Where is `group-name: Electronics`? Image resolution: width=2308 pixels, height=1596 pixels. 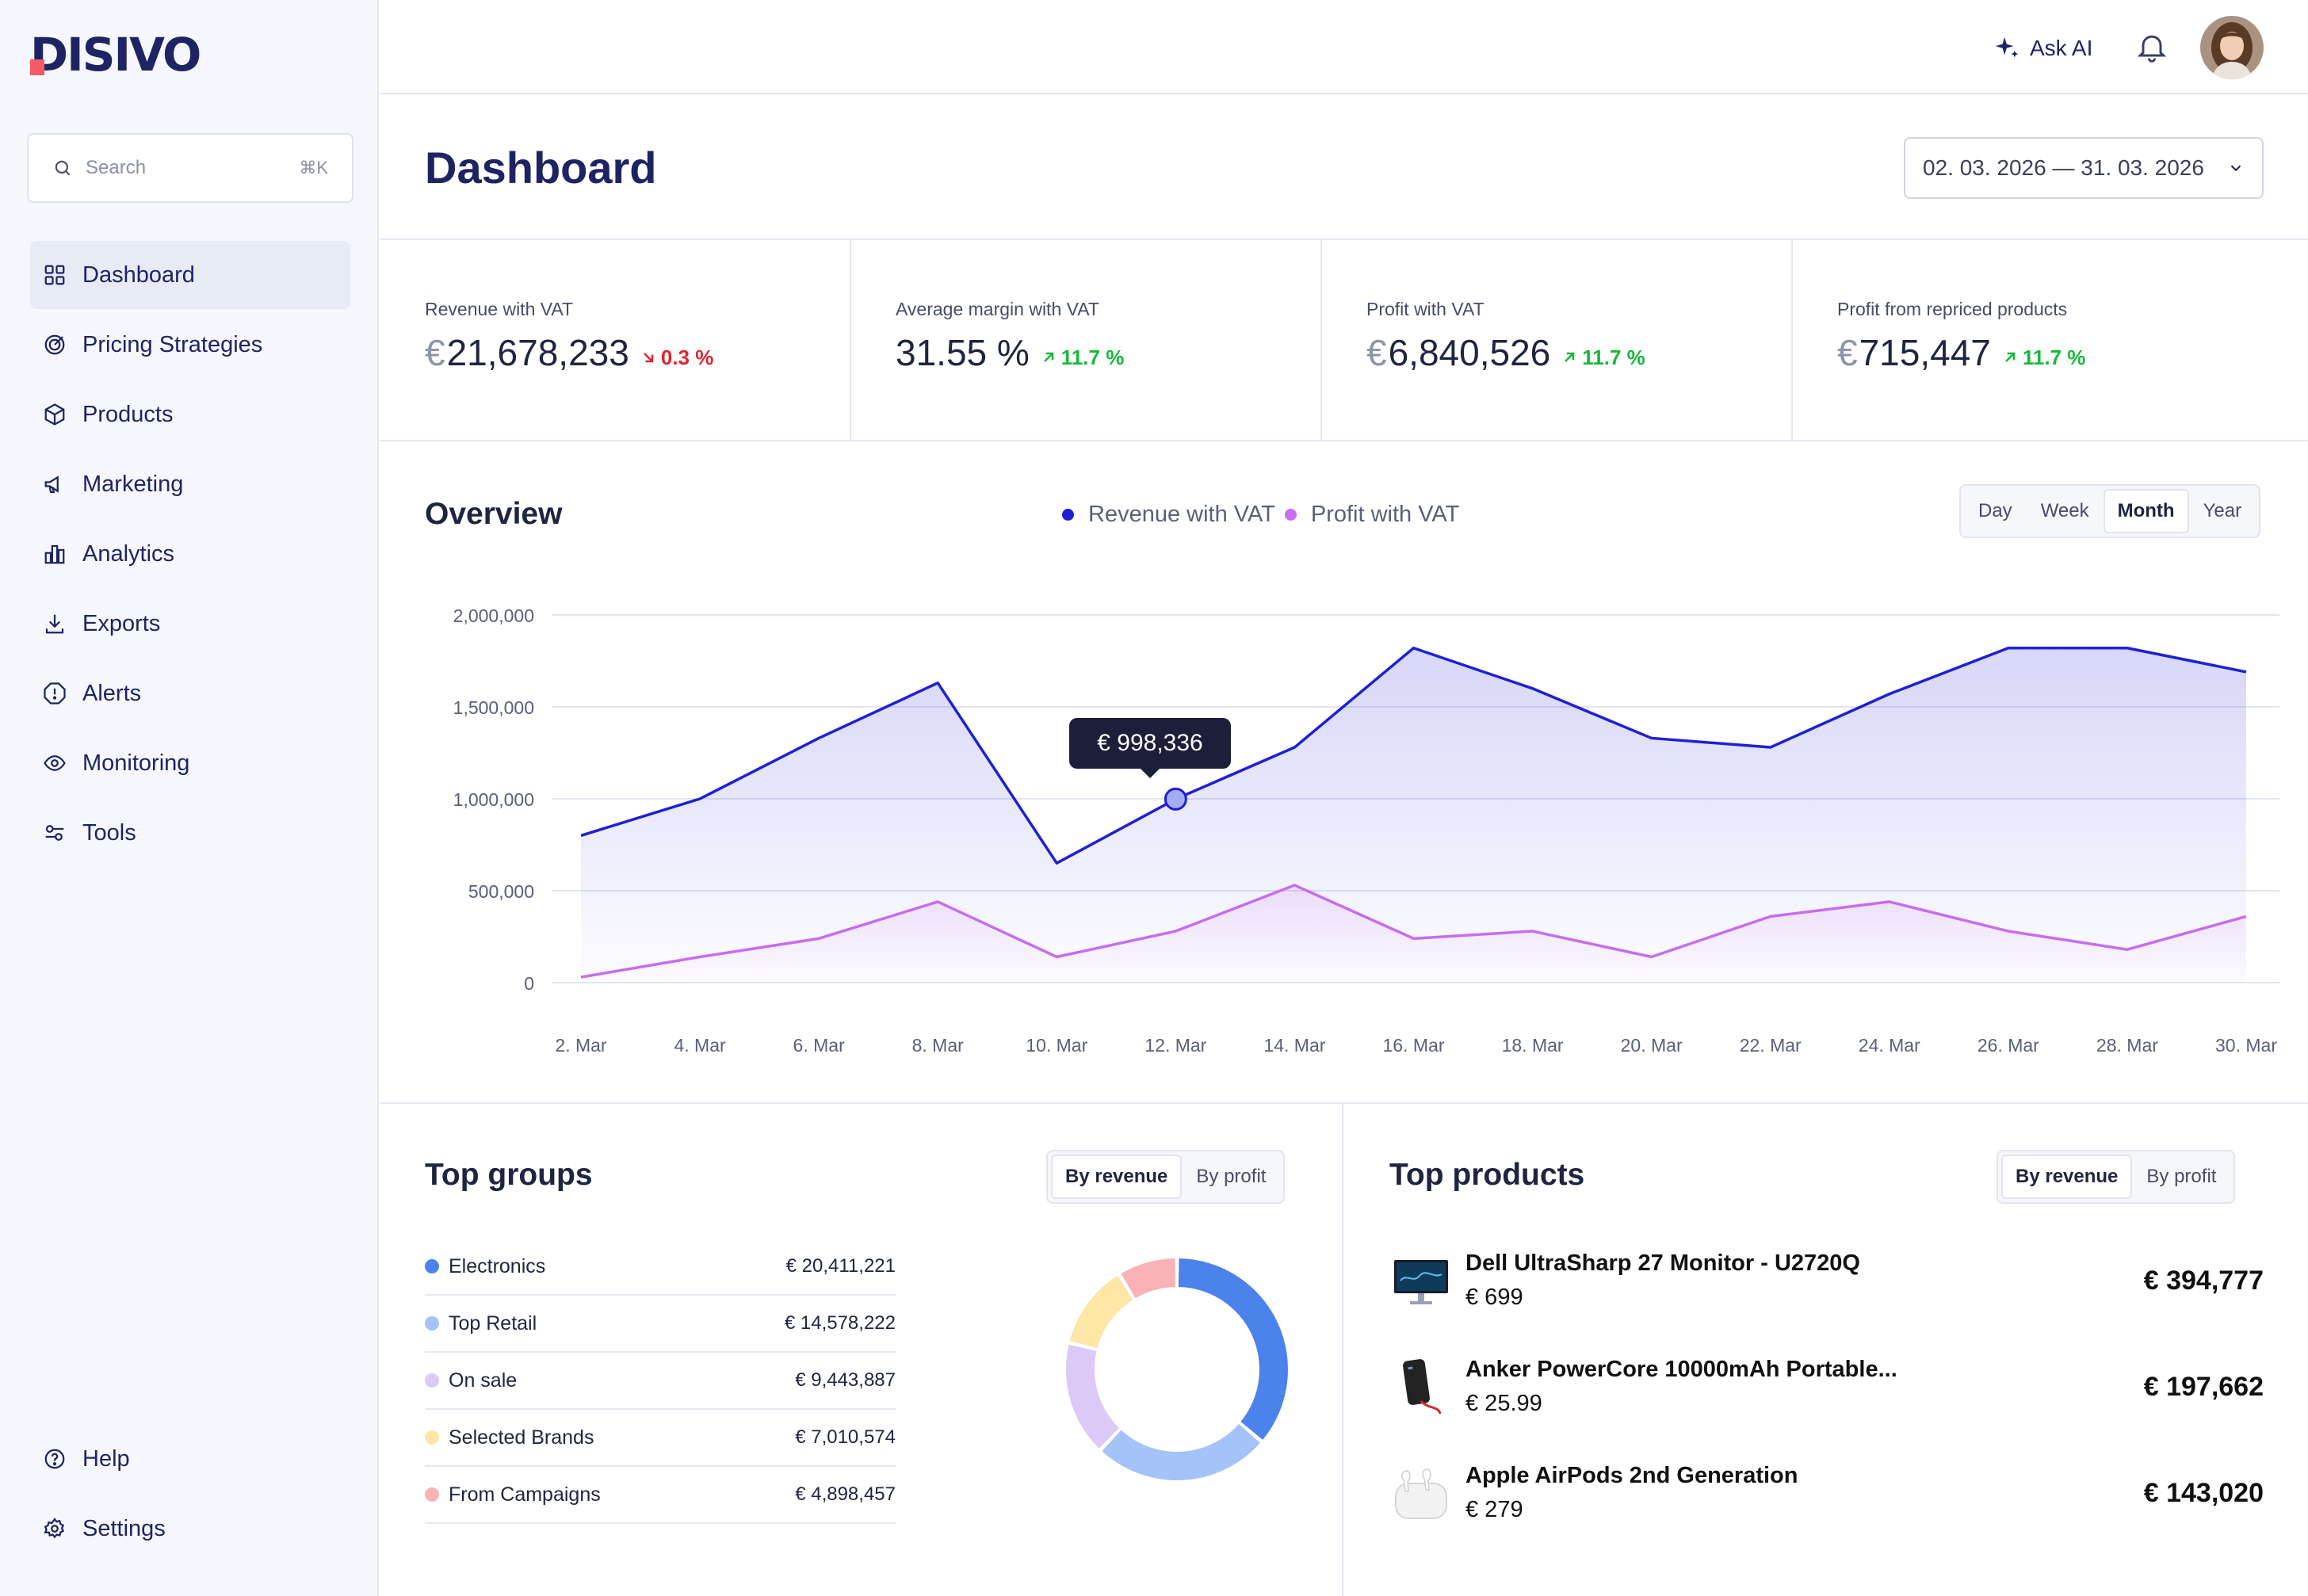 group-name: Electronics is located at coordinates (497, 1265).